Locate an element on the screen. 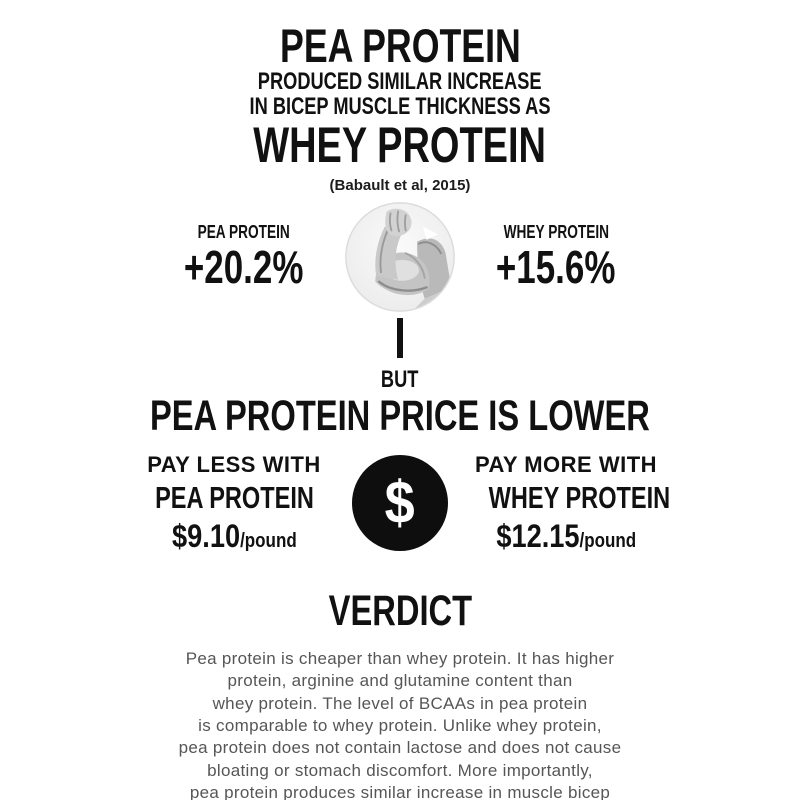 The width and height of the screenshot is (800, 800). but-label: BUT is located at coordinates (400, 379).